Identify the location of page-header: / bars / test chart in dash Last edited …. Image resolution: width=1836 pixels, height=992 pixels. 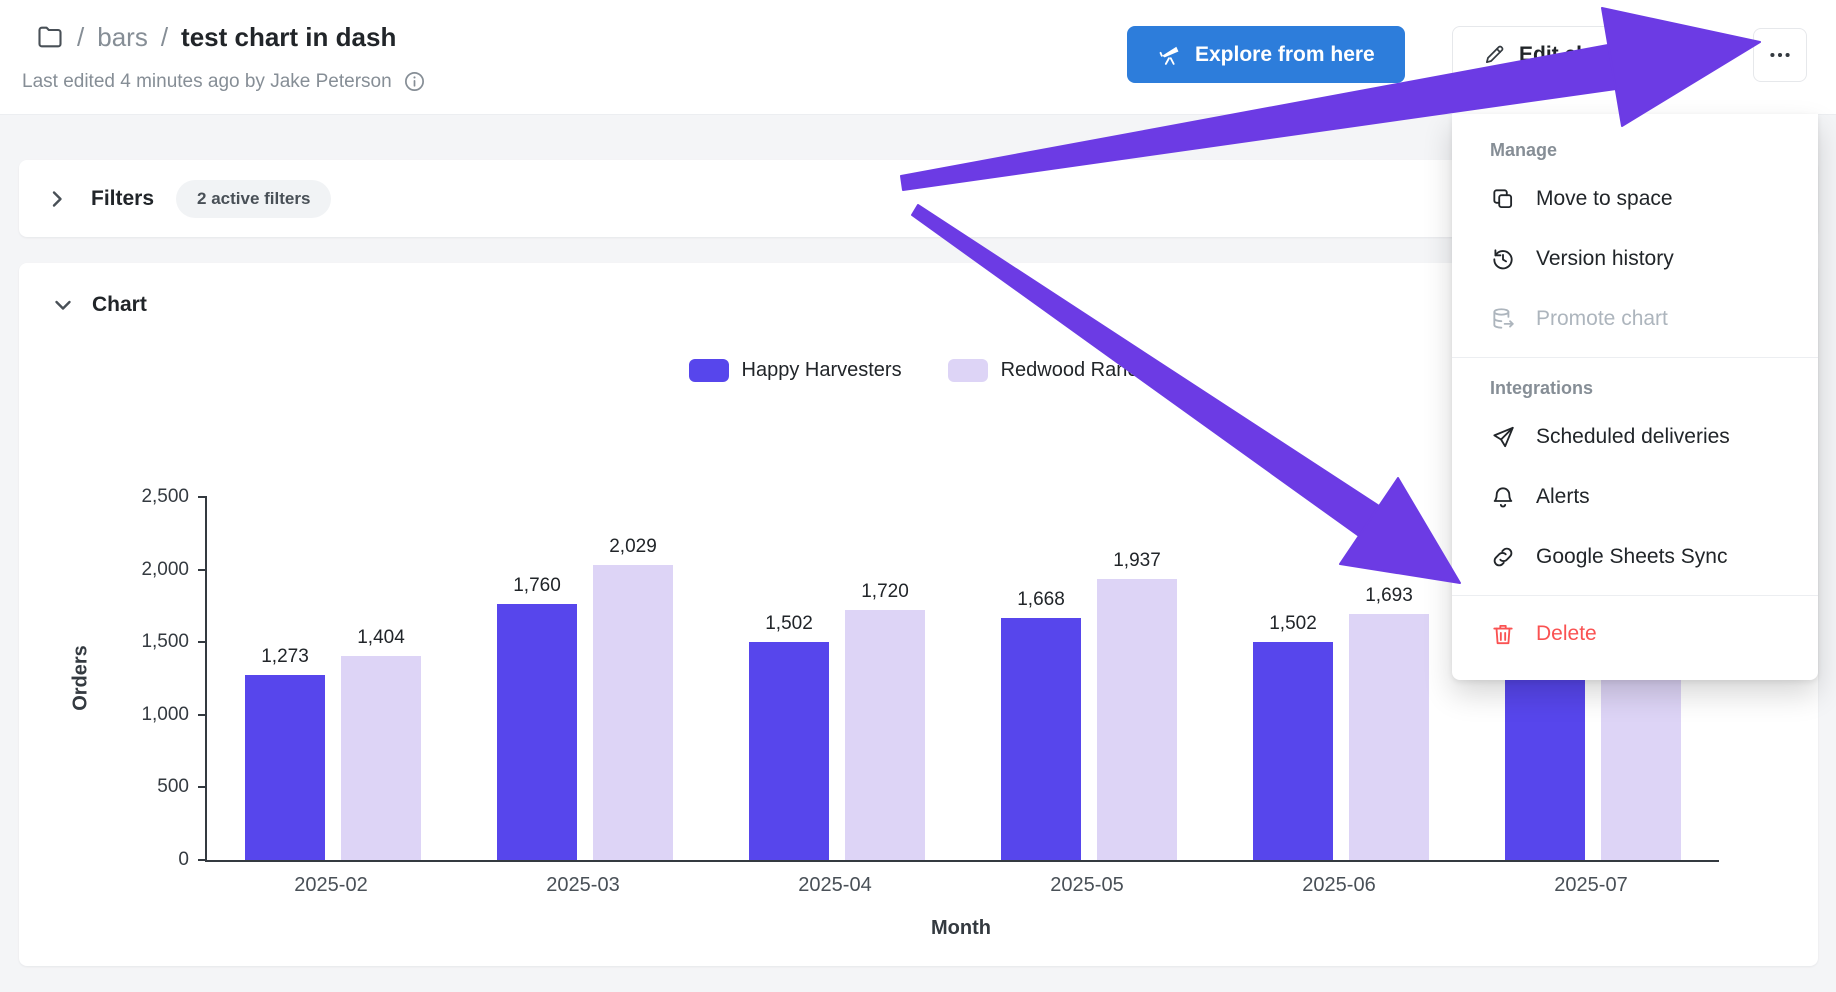
(918, 57).